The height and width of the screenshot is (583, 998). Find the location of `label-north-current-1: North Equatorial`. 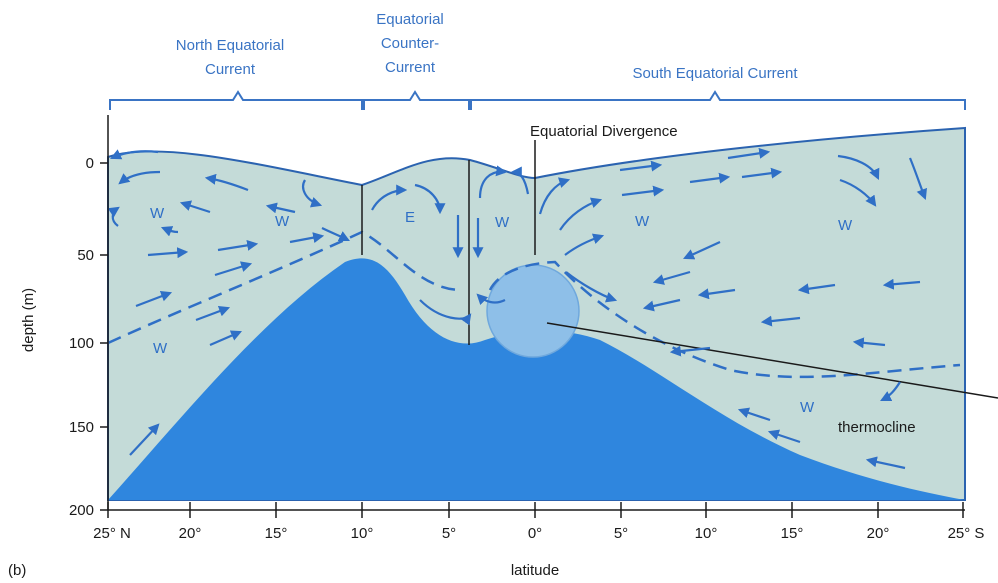

label-north-current-1: North Equatorial is located at coordinates (230, 45).